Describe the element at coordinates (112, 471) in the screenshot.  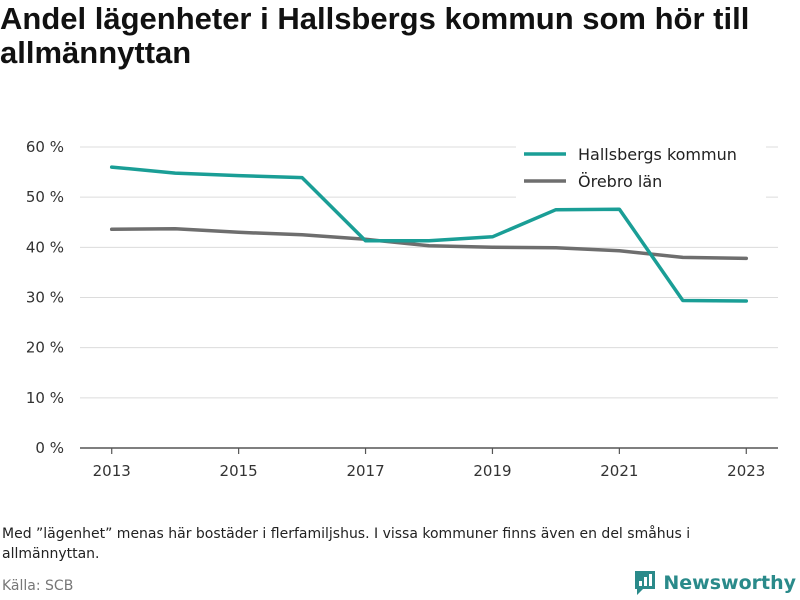
I see `x-tick-label: 2013` at that location.